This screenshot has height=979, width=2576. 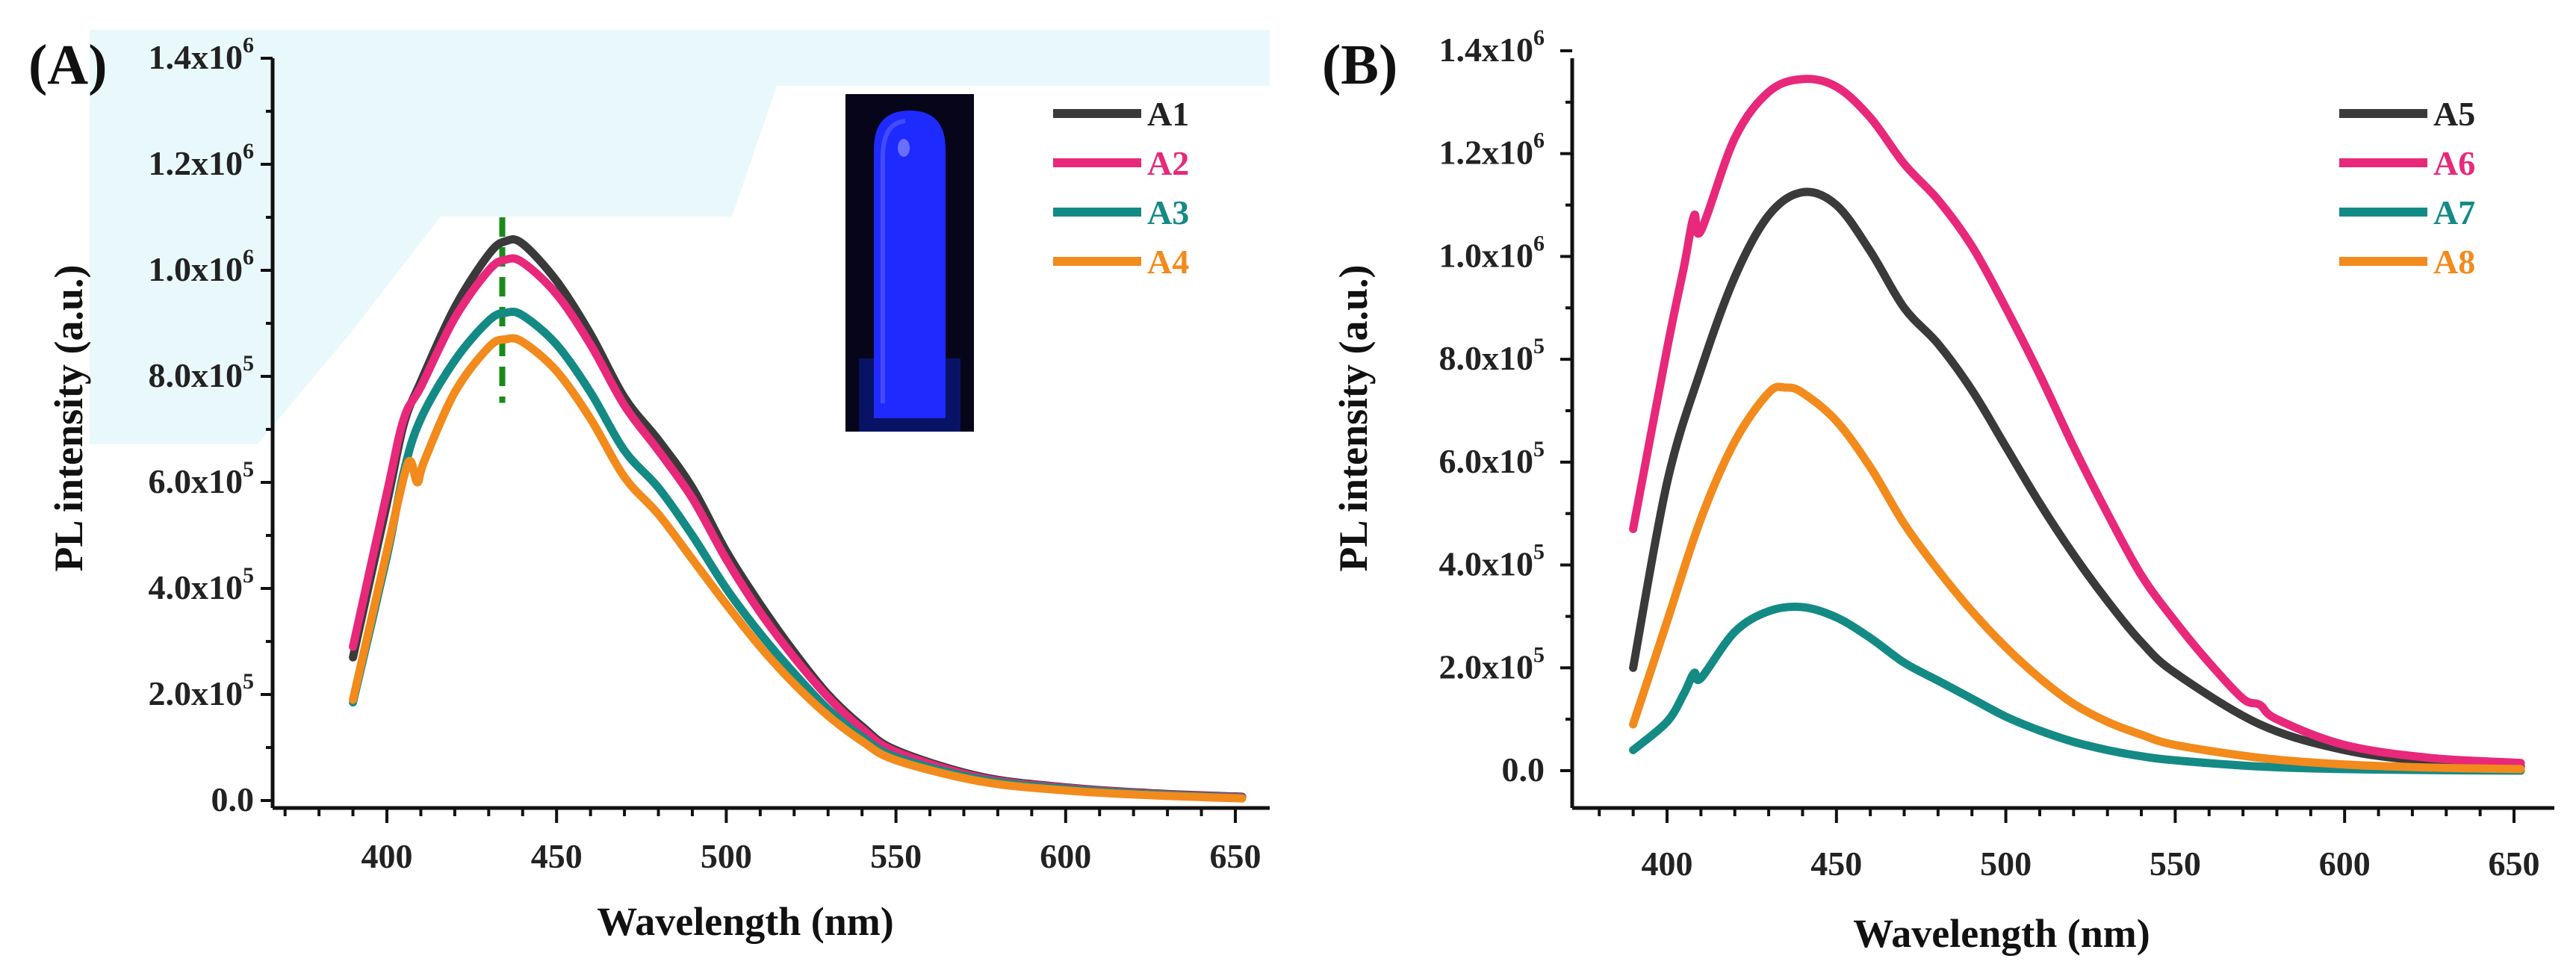 What do you see at coordinates (811, 856) in the screenshot?
I see `panel-a-x-tick-labels: 400 450 500 550 600 650` at bounding box center [811, 856].